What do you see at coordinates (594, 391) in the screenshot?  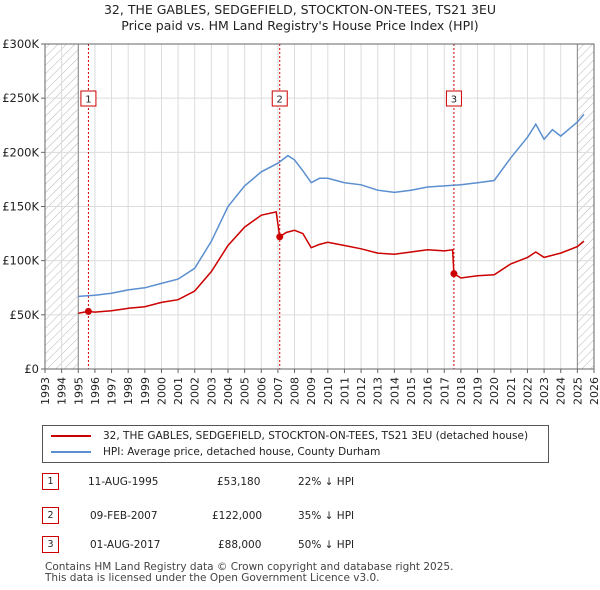 I see `x-tick-label: 2026` at bounding box center [594, 391].